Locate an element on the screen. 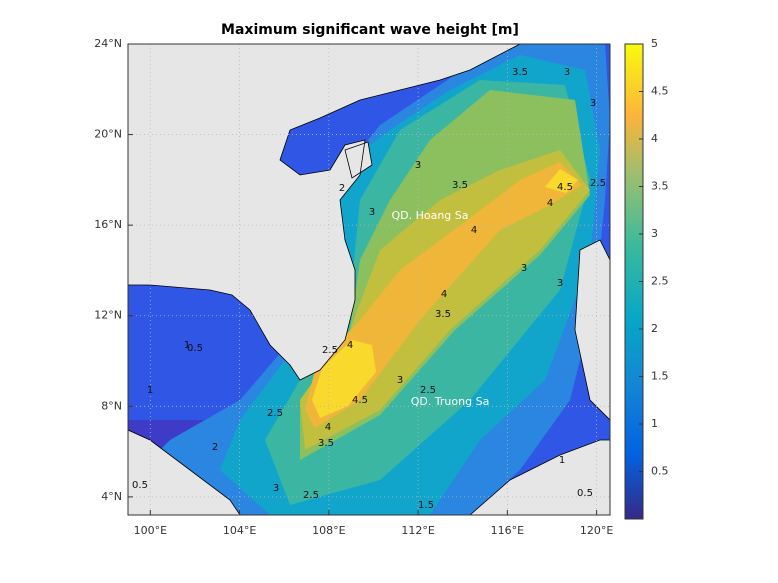  colorbar-label: 3 is located at coordinates (654, 233).